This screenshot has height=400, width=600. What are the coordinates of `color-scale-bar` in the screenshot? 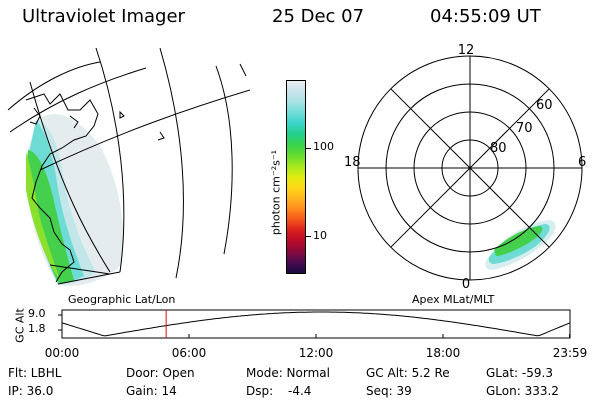 It's located at (296, 177).